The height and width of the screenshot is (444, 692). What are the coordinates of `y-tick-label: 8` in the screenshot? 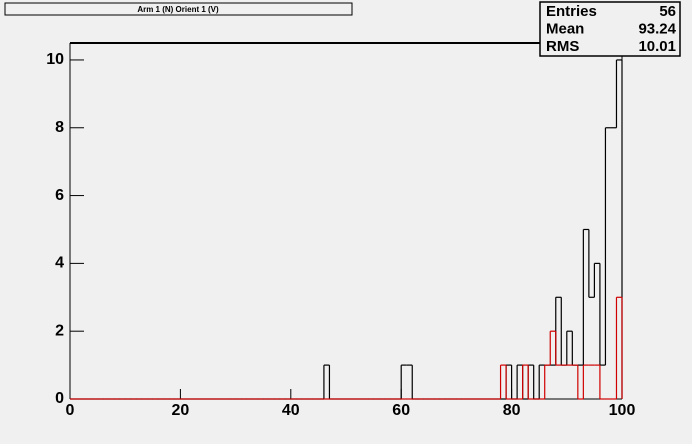 It's located at (59, 127).